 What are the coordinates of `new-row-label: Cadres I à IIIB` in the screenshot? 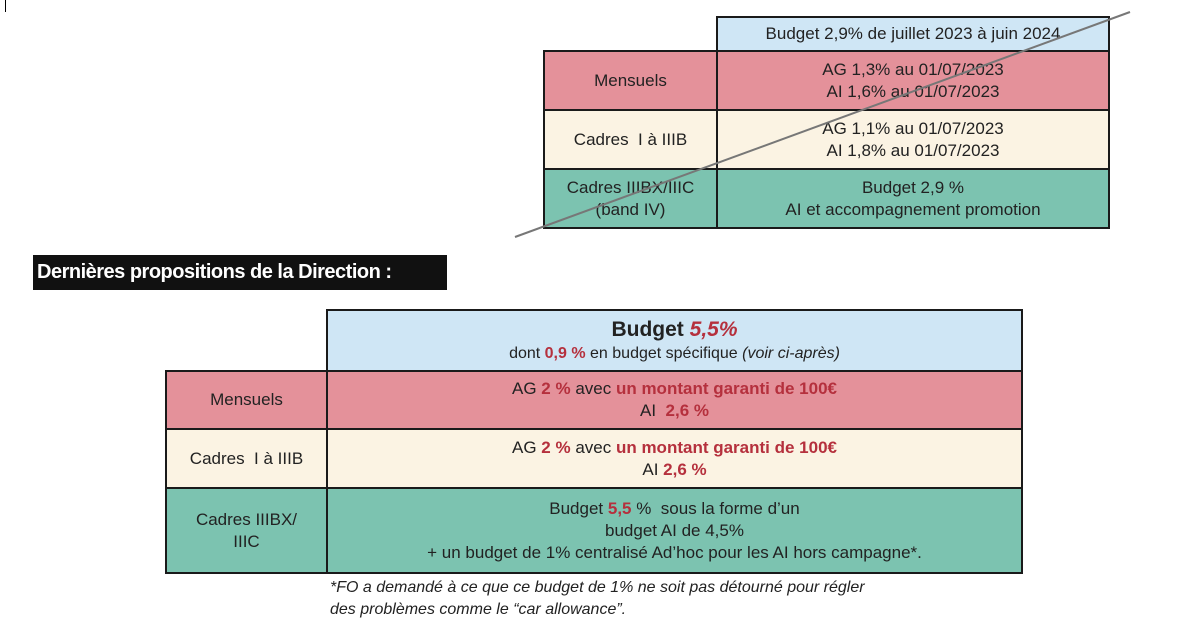 It's located at (246, 458).